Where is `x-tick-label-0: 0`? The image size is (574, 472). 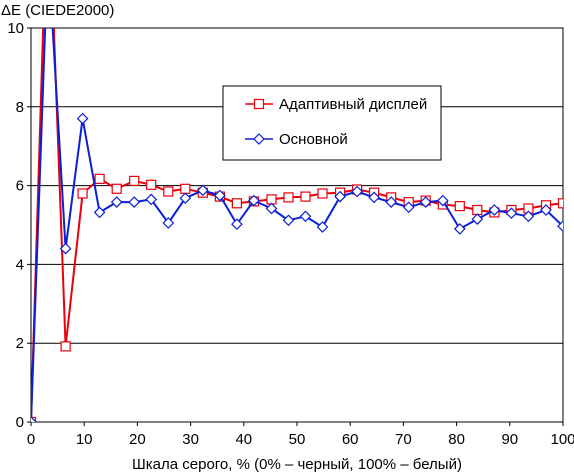 x-tick-label-0: 0 is located at coordinates (31, 439).